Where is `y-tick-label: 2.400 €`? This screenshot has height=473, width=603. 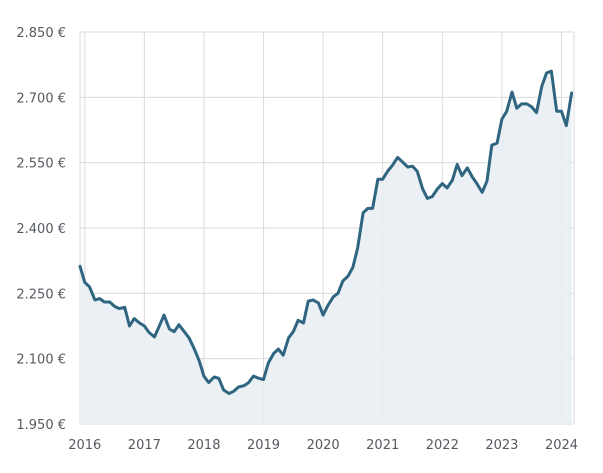 y-tick-label: 2.400 € is located at coordinates (41, 229).